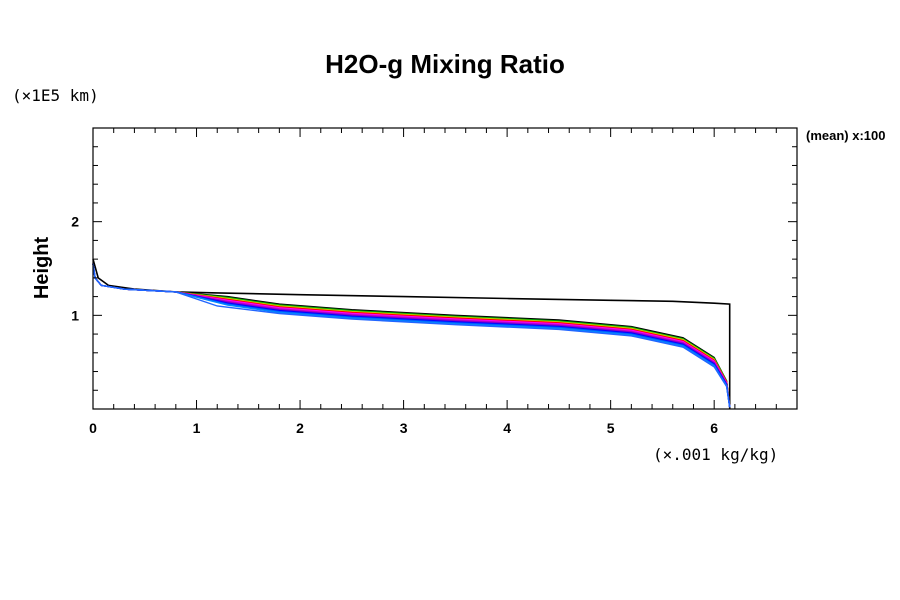 The image size is (900, 600). Describe the element at coordinates (75, 315) in the screenshot. I see `y-tick-label: 1` at that location.